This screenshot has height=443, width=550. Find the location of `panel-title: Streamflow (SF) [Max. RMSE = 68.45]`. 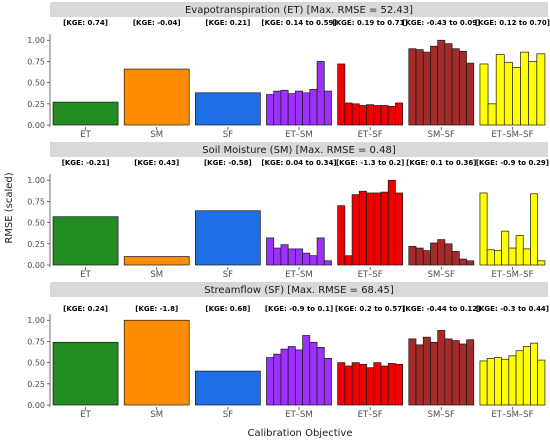

panel-title: Streamflow (SF) [Max. RMSE = 68.45] is located at coordinates (299, 290).